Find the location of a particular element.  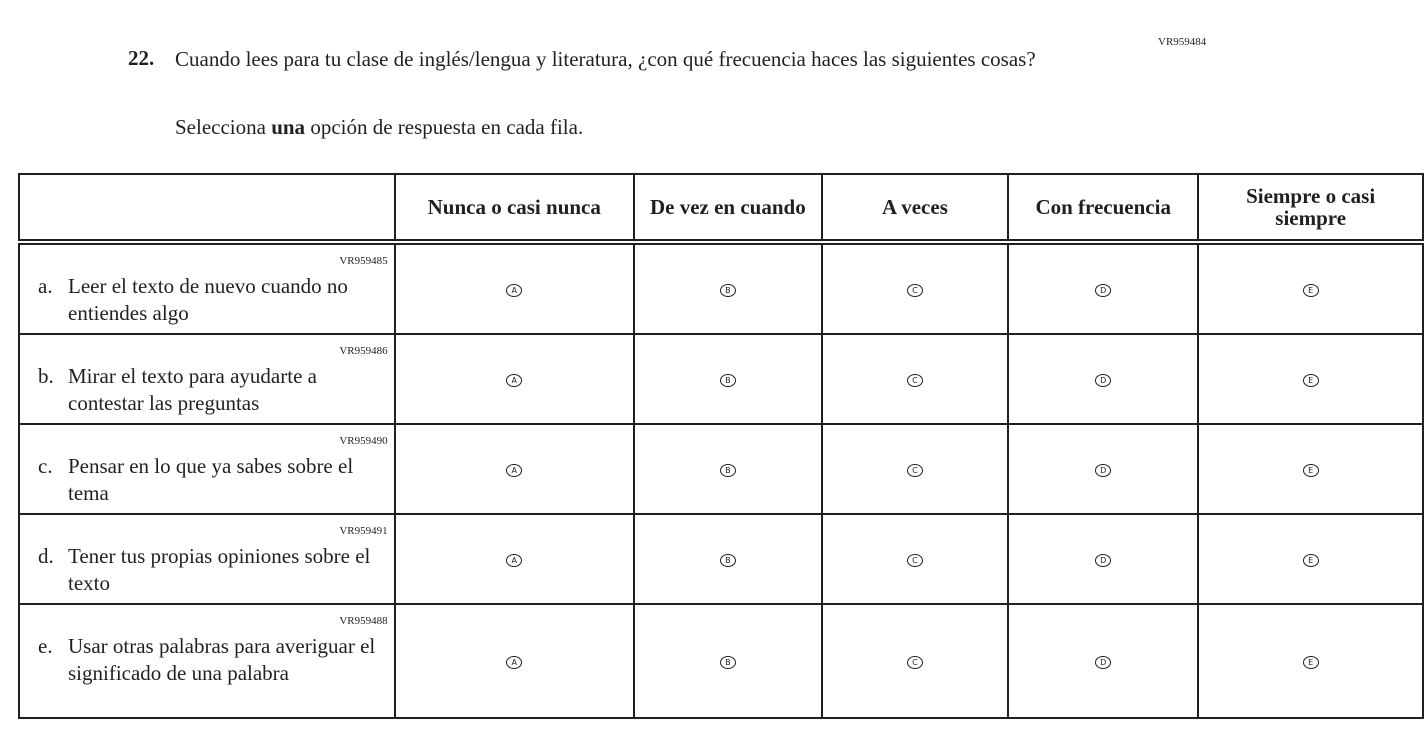

column-header: A veces is located at coordinates (915, 208).